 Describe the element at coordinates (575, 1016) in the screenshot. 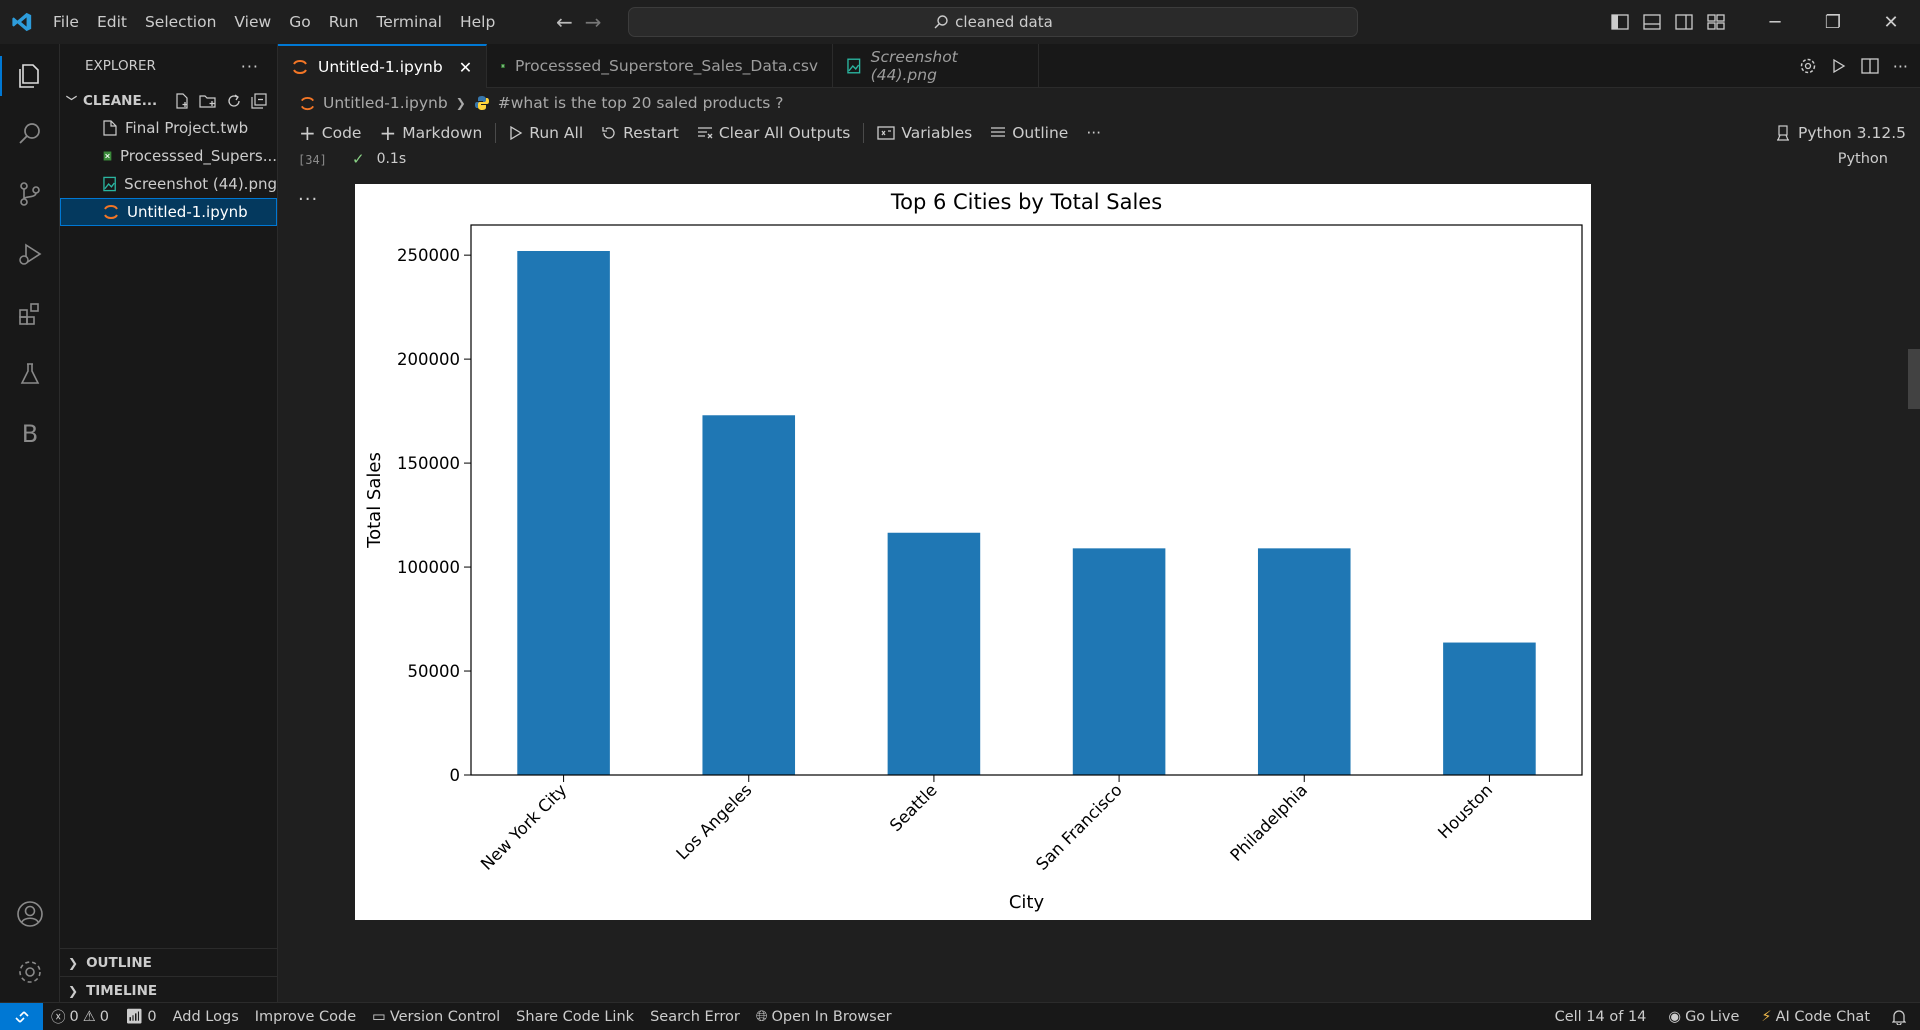

I see `share-code-link-button: Share Code Link` at that location.